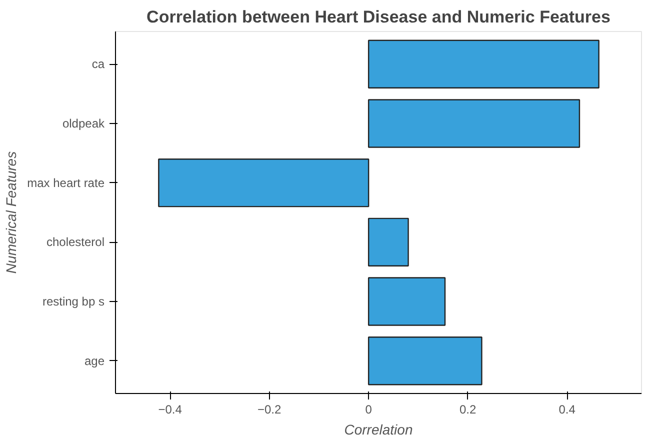 The width and height of the screenshot is (647, 441). Describe the element at coordinates (378, 17) in the screenshot. I see `chart-title: Correlation between Heart Disease and Numeric Features` at that location.